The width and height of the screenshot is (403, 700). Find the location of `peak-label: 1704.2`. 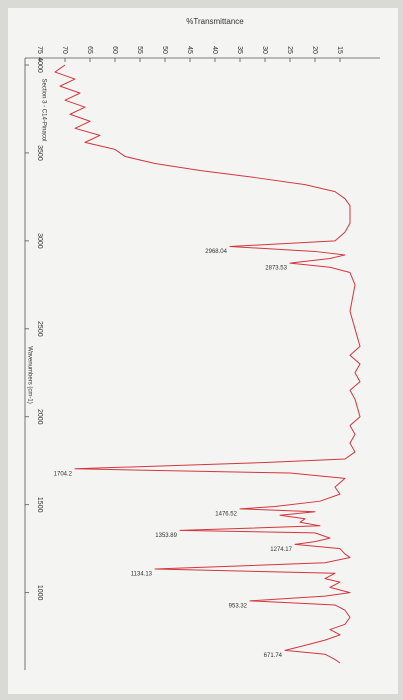

peak-label: 1704.2 is located at coordinates (63, 474).